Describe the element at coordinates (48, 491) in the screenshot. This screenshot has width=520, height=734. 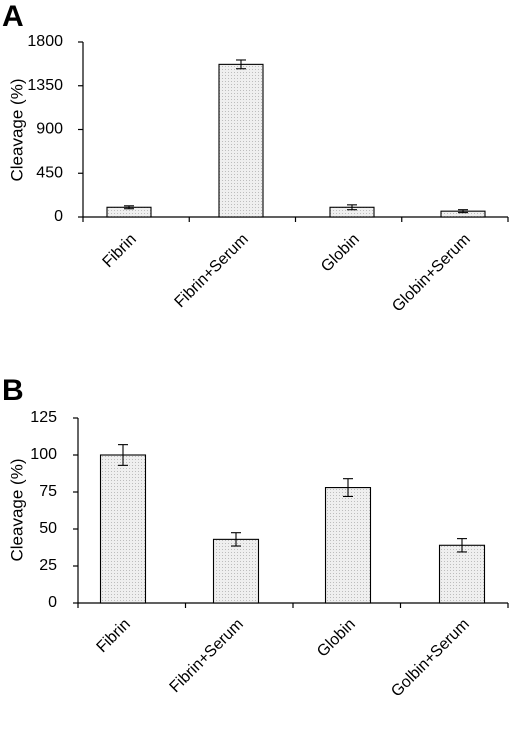
I see `y-tick-label: 75` at that location.